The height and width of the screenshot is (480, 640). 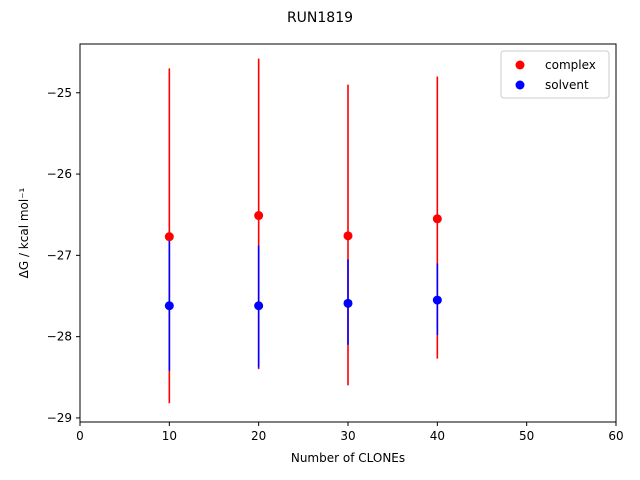 I want to click on x-axis-label: Number of CLONEs, so click(x=348, y=458).